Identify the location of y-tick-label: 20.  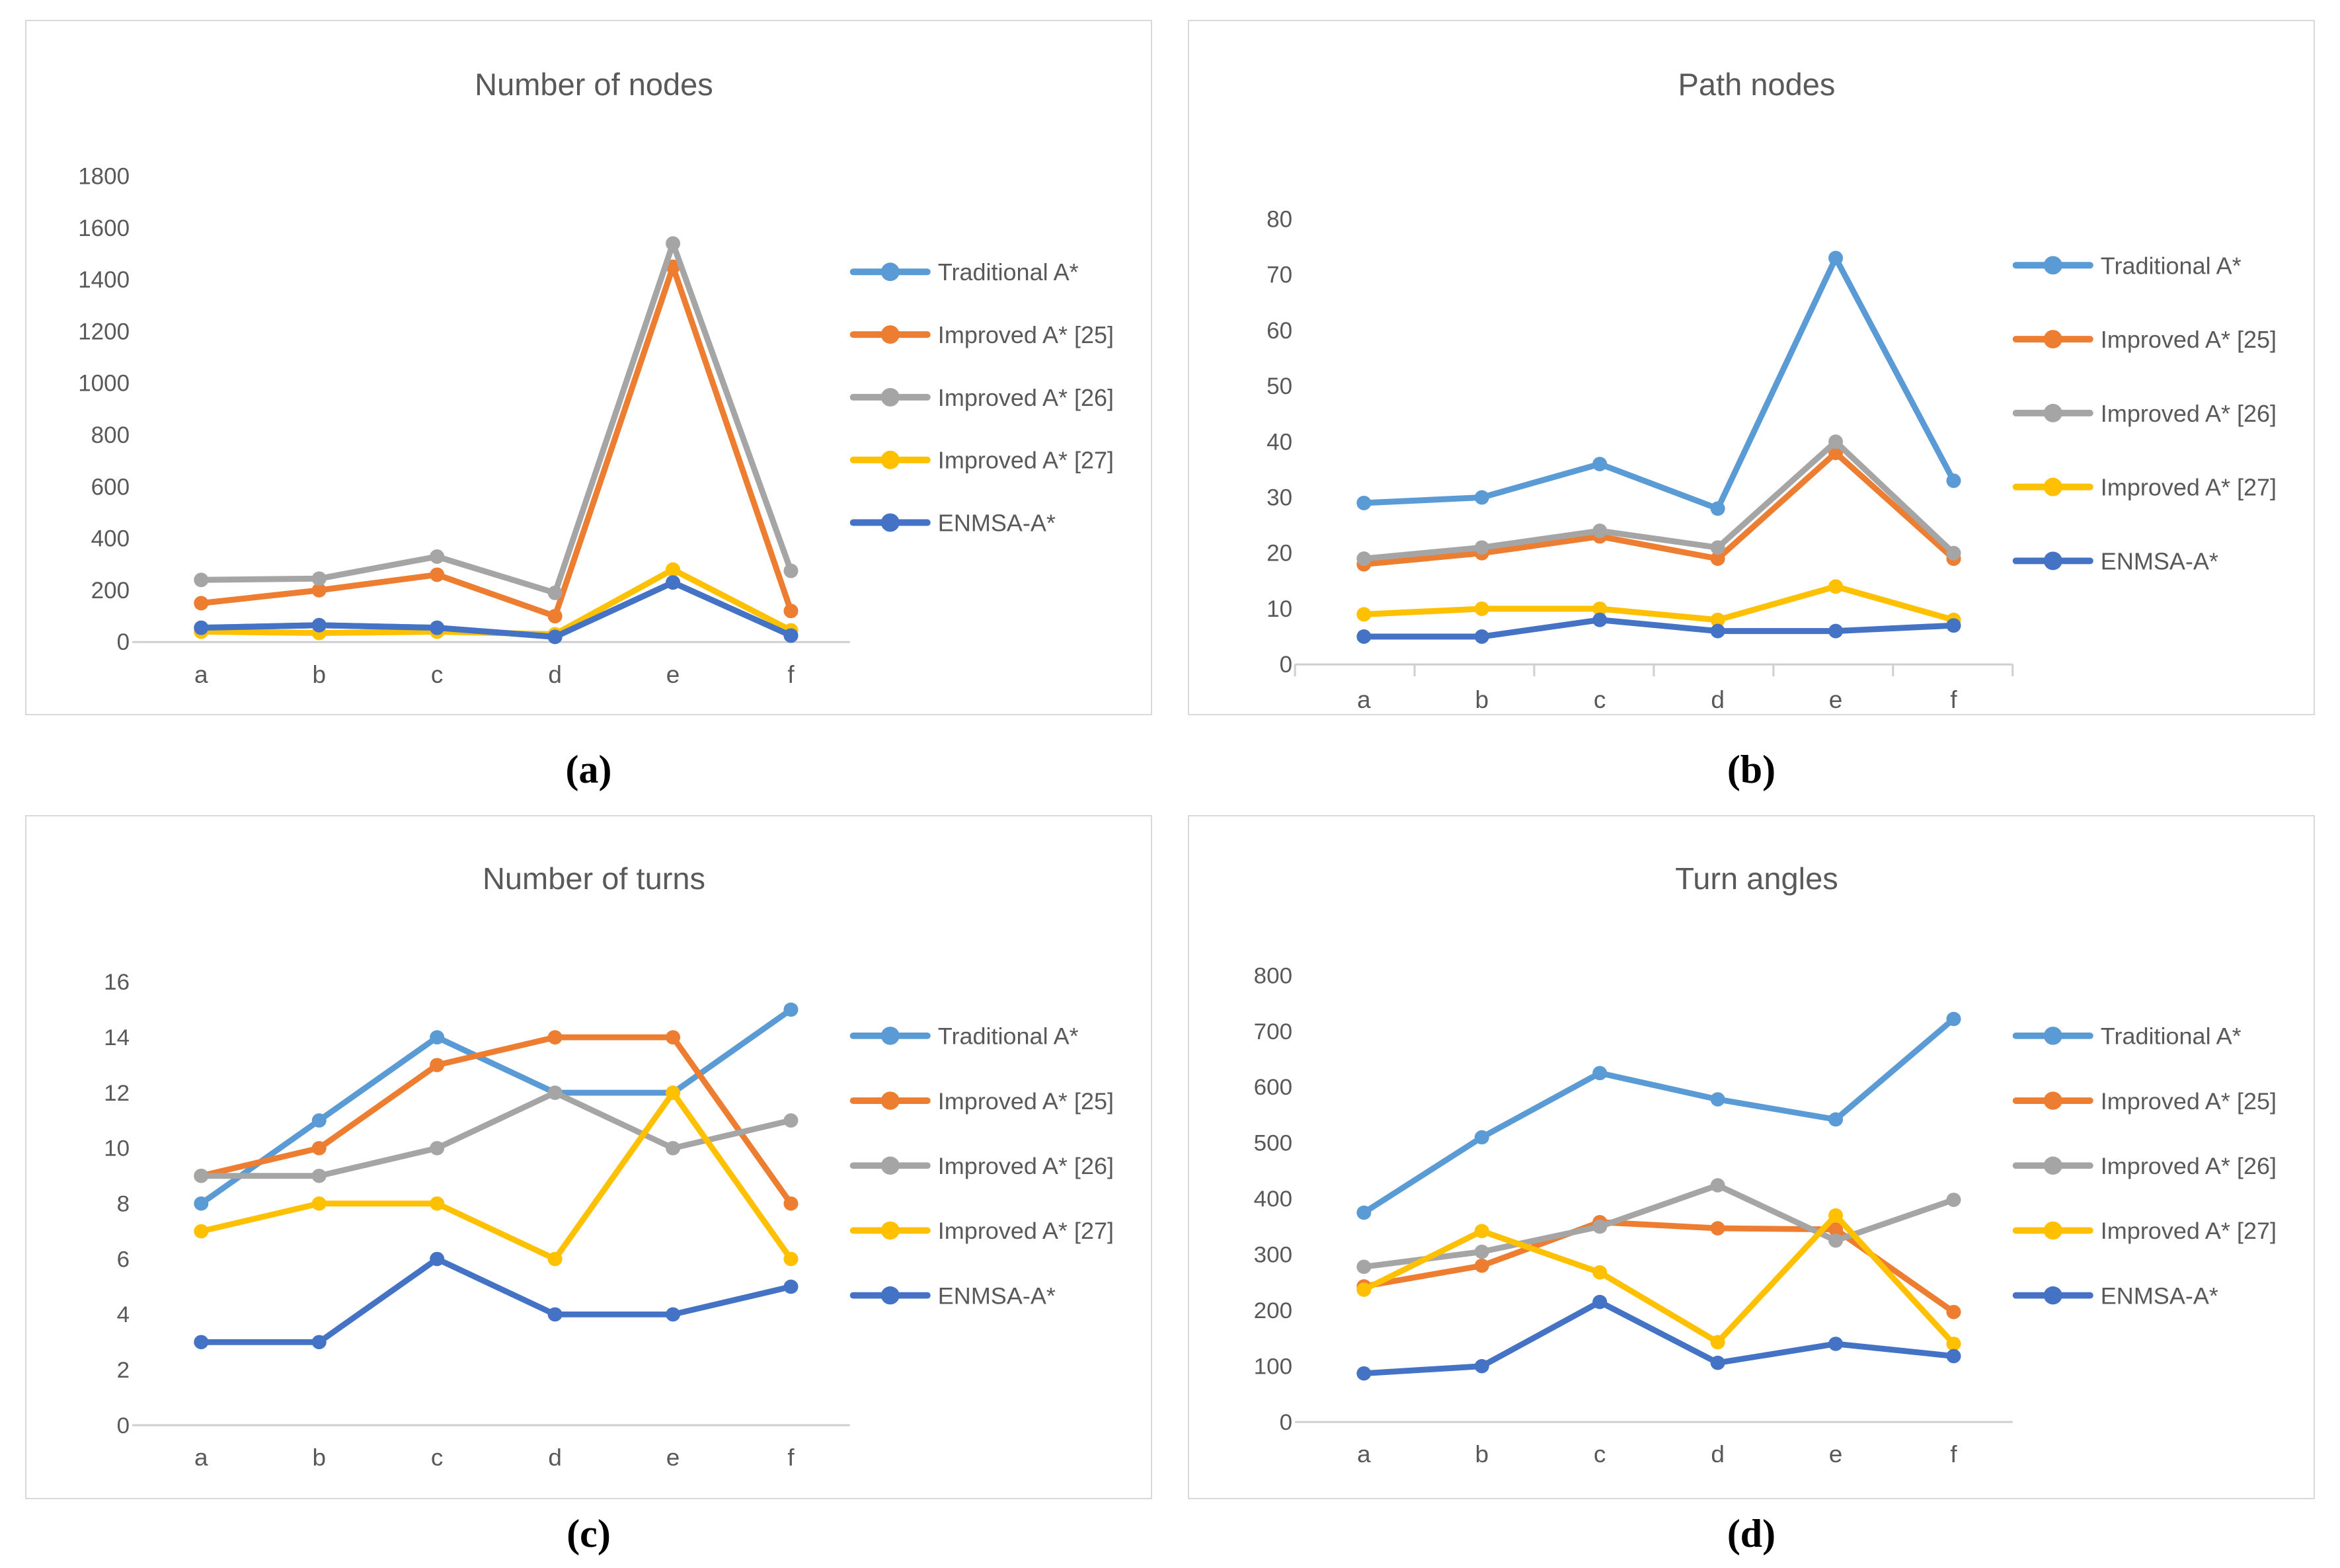
(1279, 554).